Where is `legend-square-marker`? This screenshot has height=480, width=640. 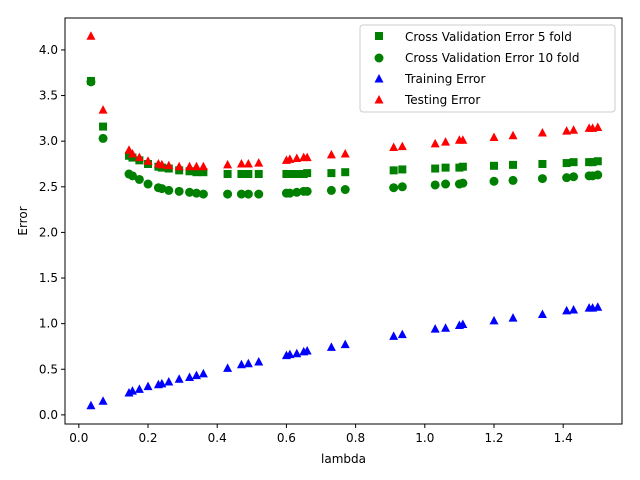 legend-square-marker is located at coordinates (379, 36).